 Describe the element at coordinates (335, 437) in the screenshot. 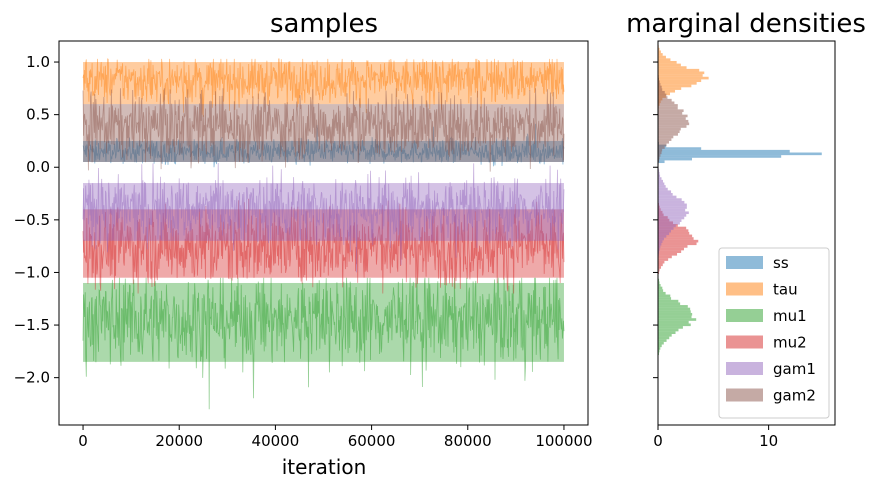

I see `samples-x-ticks: 0 20000 40000 60000 80000 100000` at that location.